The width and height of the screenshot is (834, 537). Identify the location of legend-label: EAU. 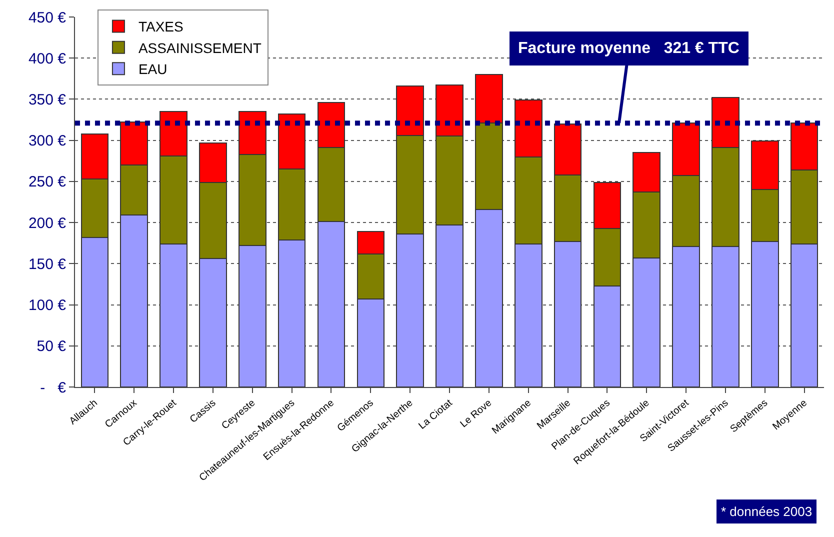
(153, 69).